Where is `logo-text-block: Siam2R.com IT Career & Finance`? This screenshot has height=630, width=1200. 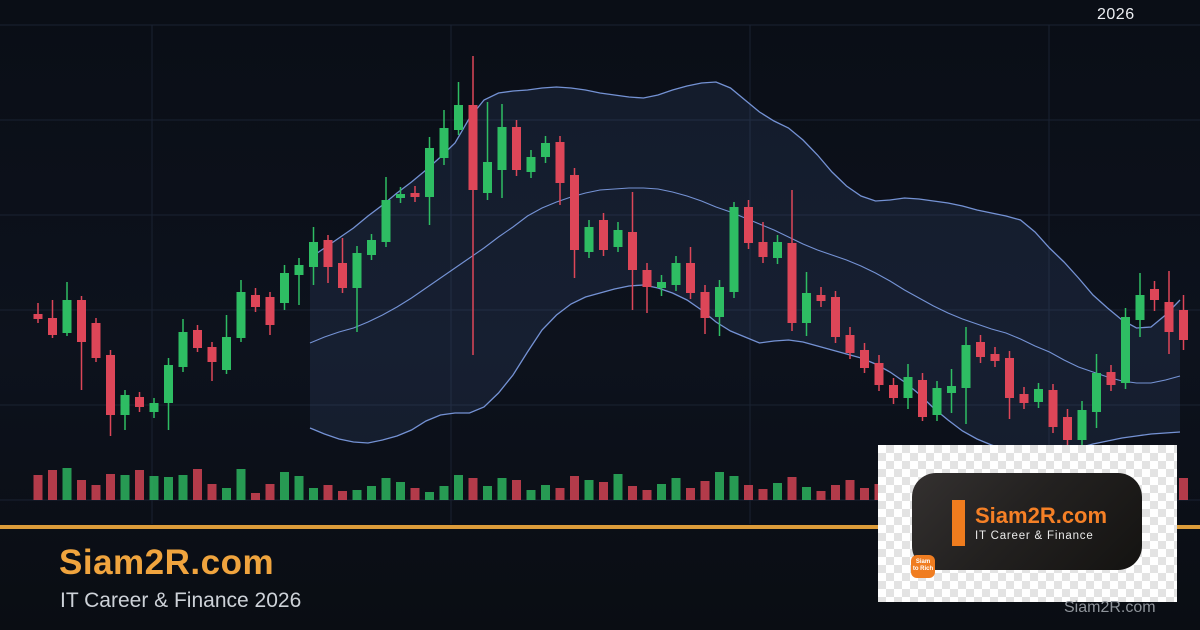 logo-text-block: Siam2R.com IT Career & Finance is located at coordinates (1041, 523).